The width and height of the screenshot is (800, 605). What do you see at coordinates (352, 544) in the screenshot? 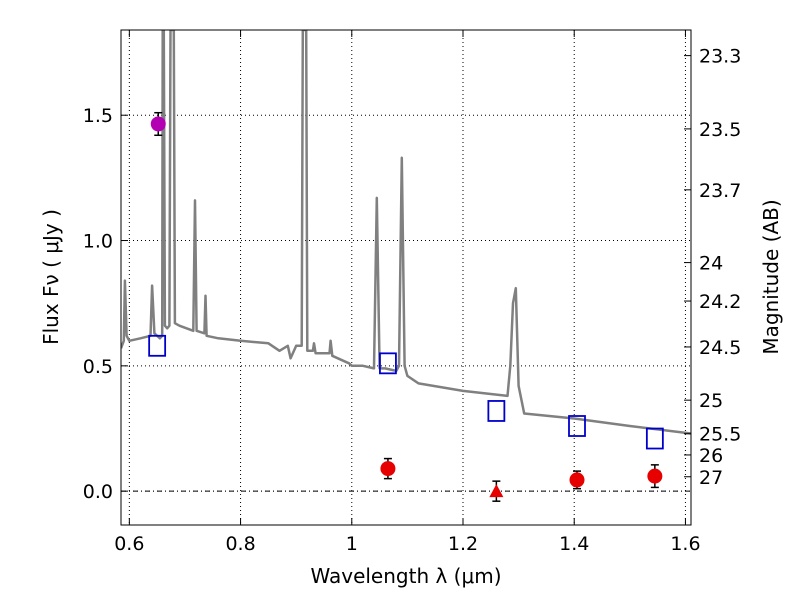
I see `x-tick-label: 1` at bounding box center [352, 544].